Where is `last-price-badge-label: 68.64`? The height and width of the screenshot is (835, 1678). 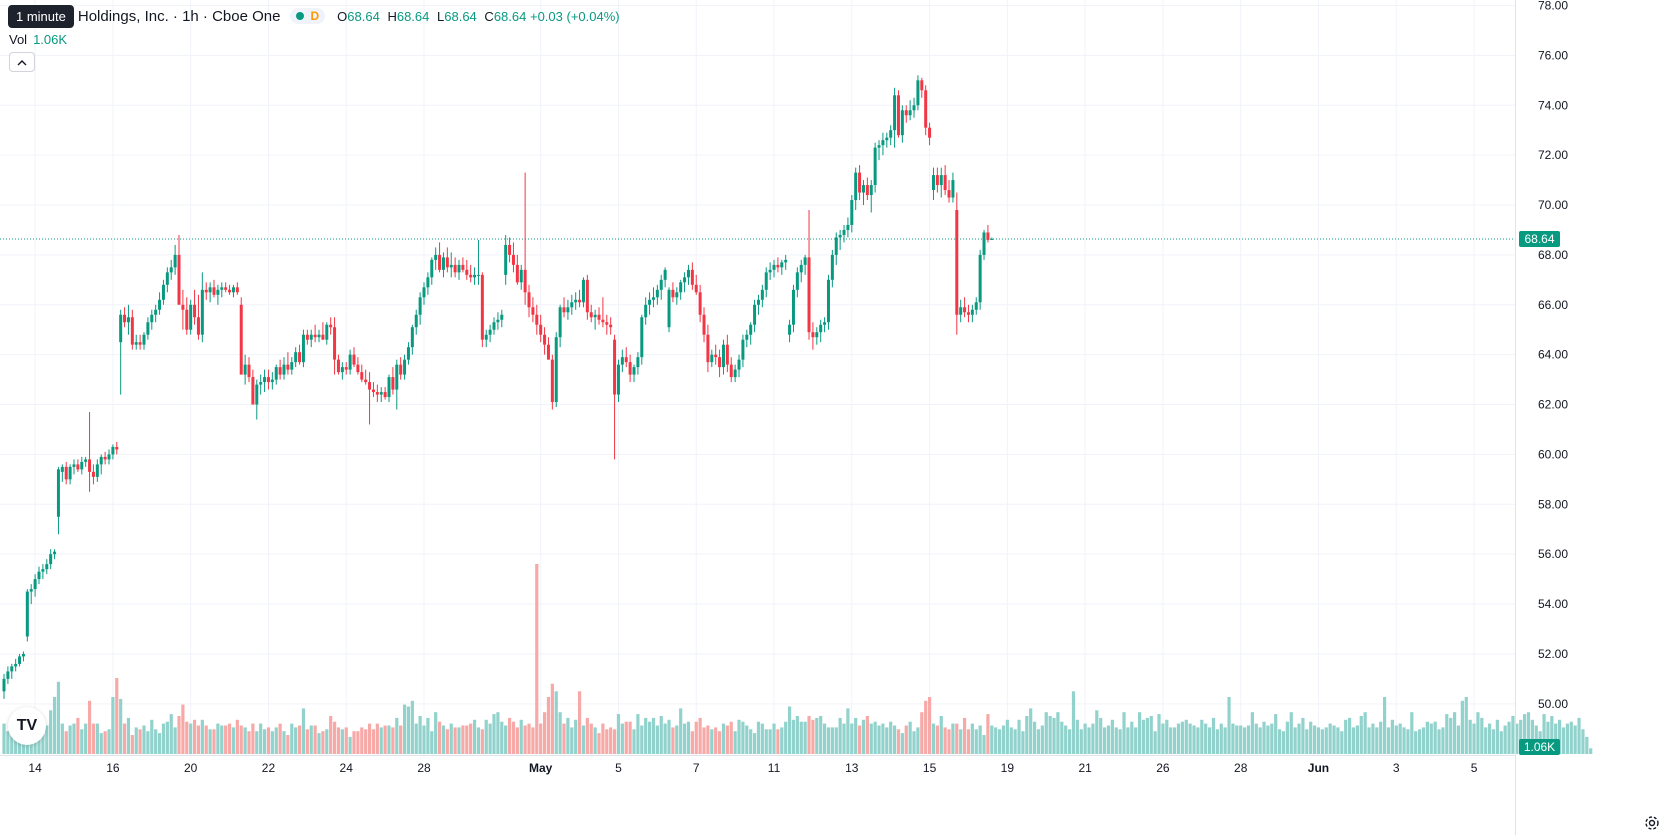 last-price-badge-label: 68.64 is located at coordinates (1539, 239).